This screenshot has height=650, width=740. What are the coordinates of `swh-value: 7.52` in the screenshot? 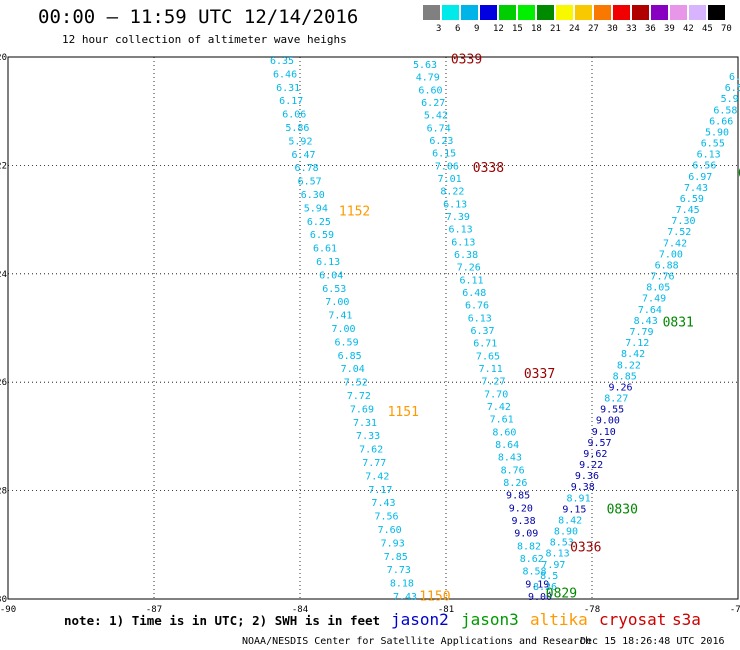 It's located at (356, 383).